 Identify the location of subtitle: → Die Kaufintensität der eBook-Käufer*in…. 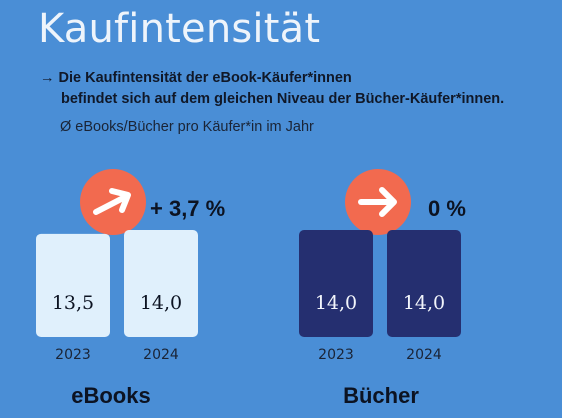
(272, 89).